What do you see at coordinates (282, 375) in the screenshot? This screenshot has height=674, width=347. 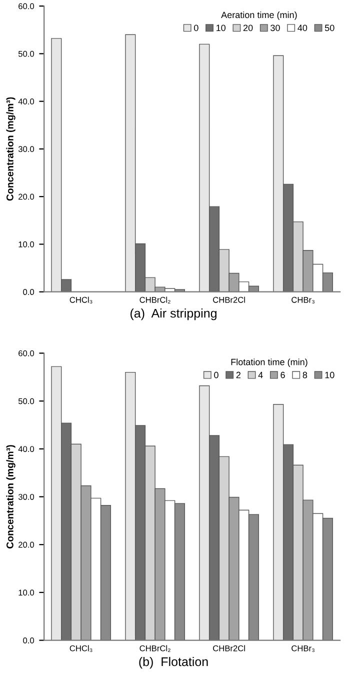 I see `legend-label: 6` at bounding box center [282, 375].